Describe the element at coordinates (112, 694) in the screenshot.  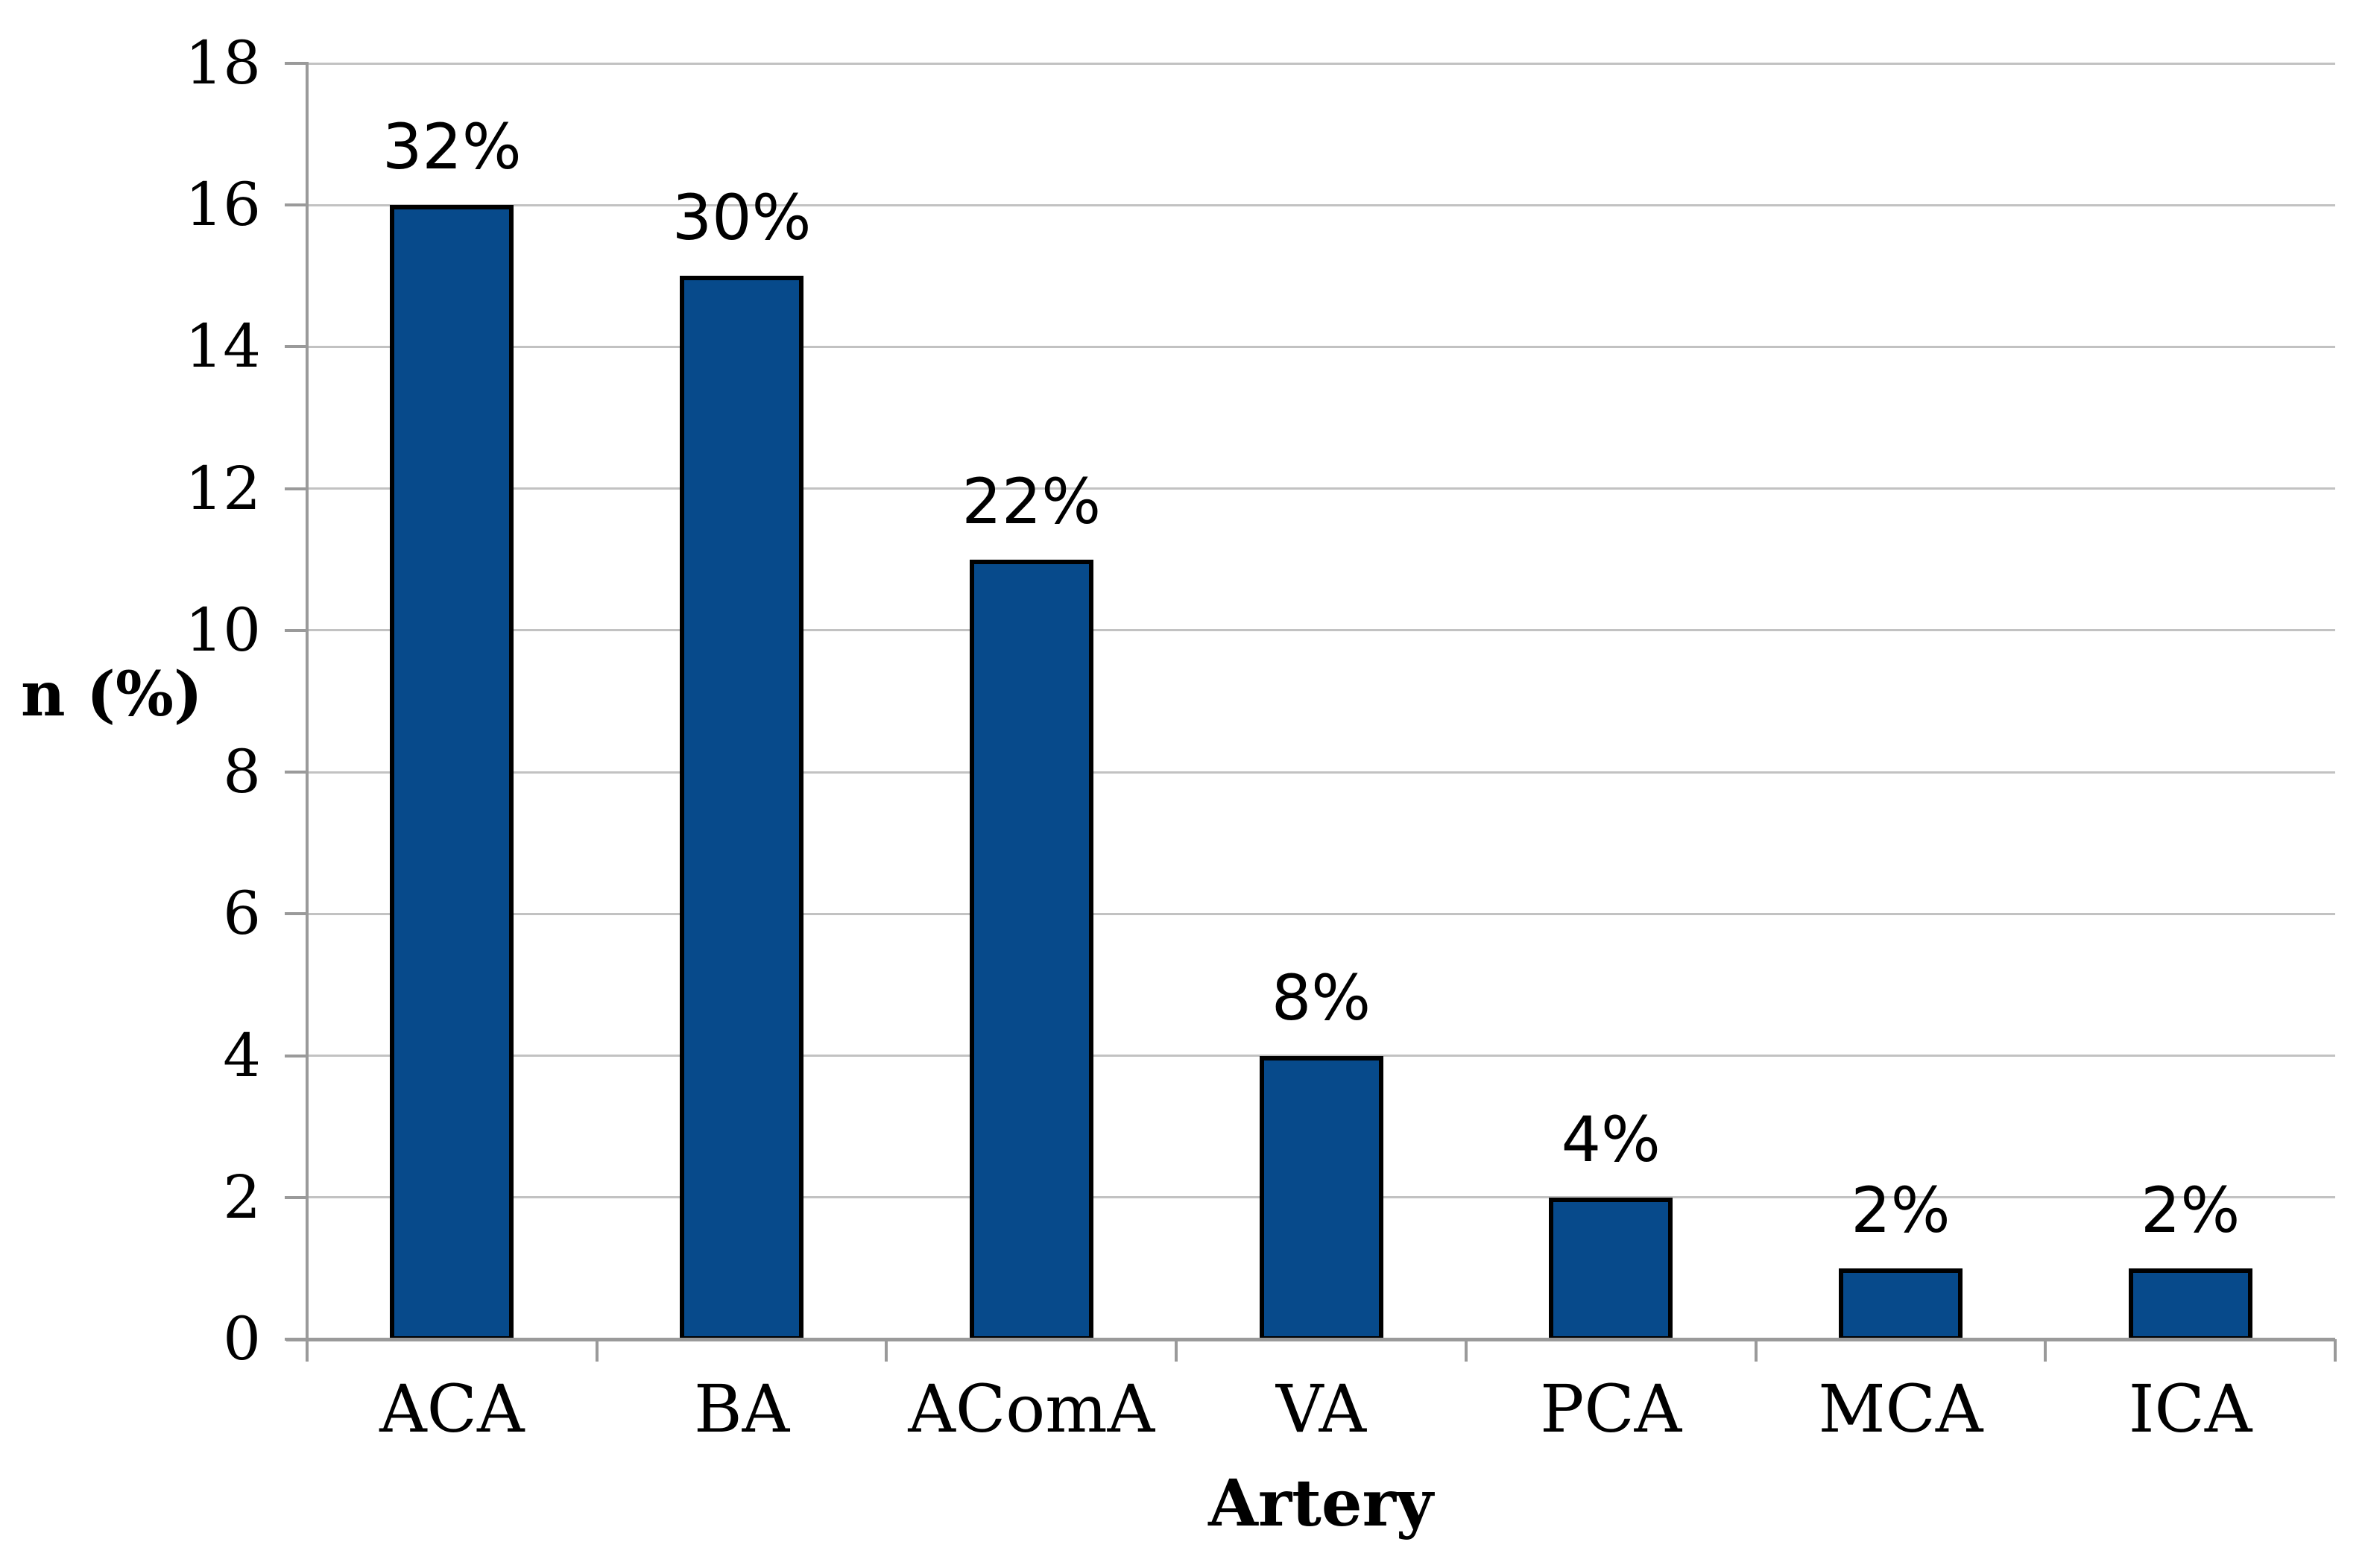
I see `y-axis-title: n (%)` at that location.